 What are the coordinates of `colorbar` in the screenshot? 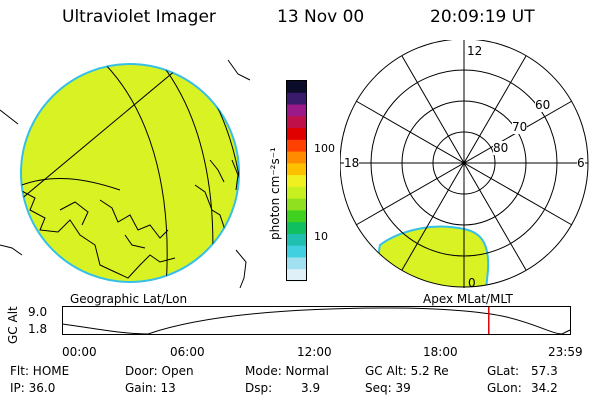 It's located at (296, 181).